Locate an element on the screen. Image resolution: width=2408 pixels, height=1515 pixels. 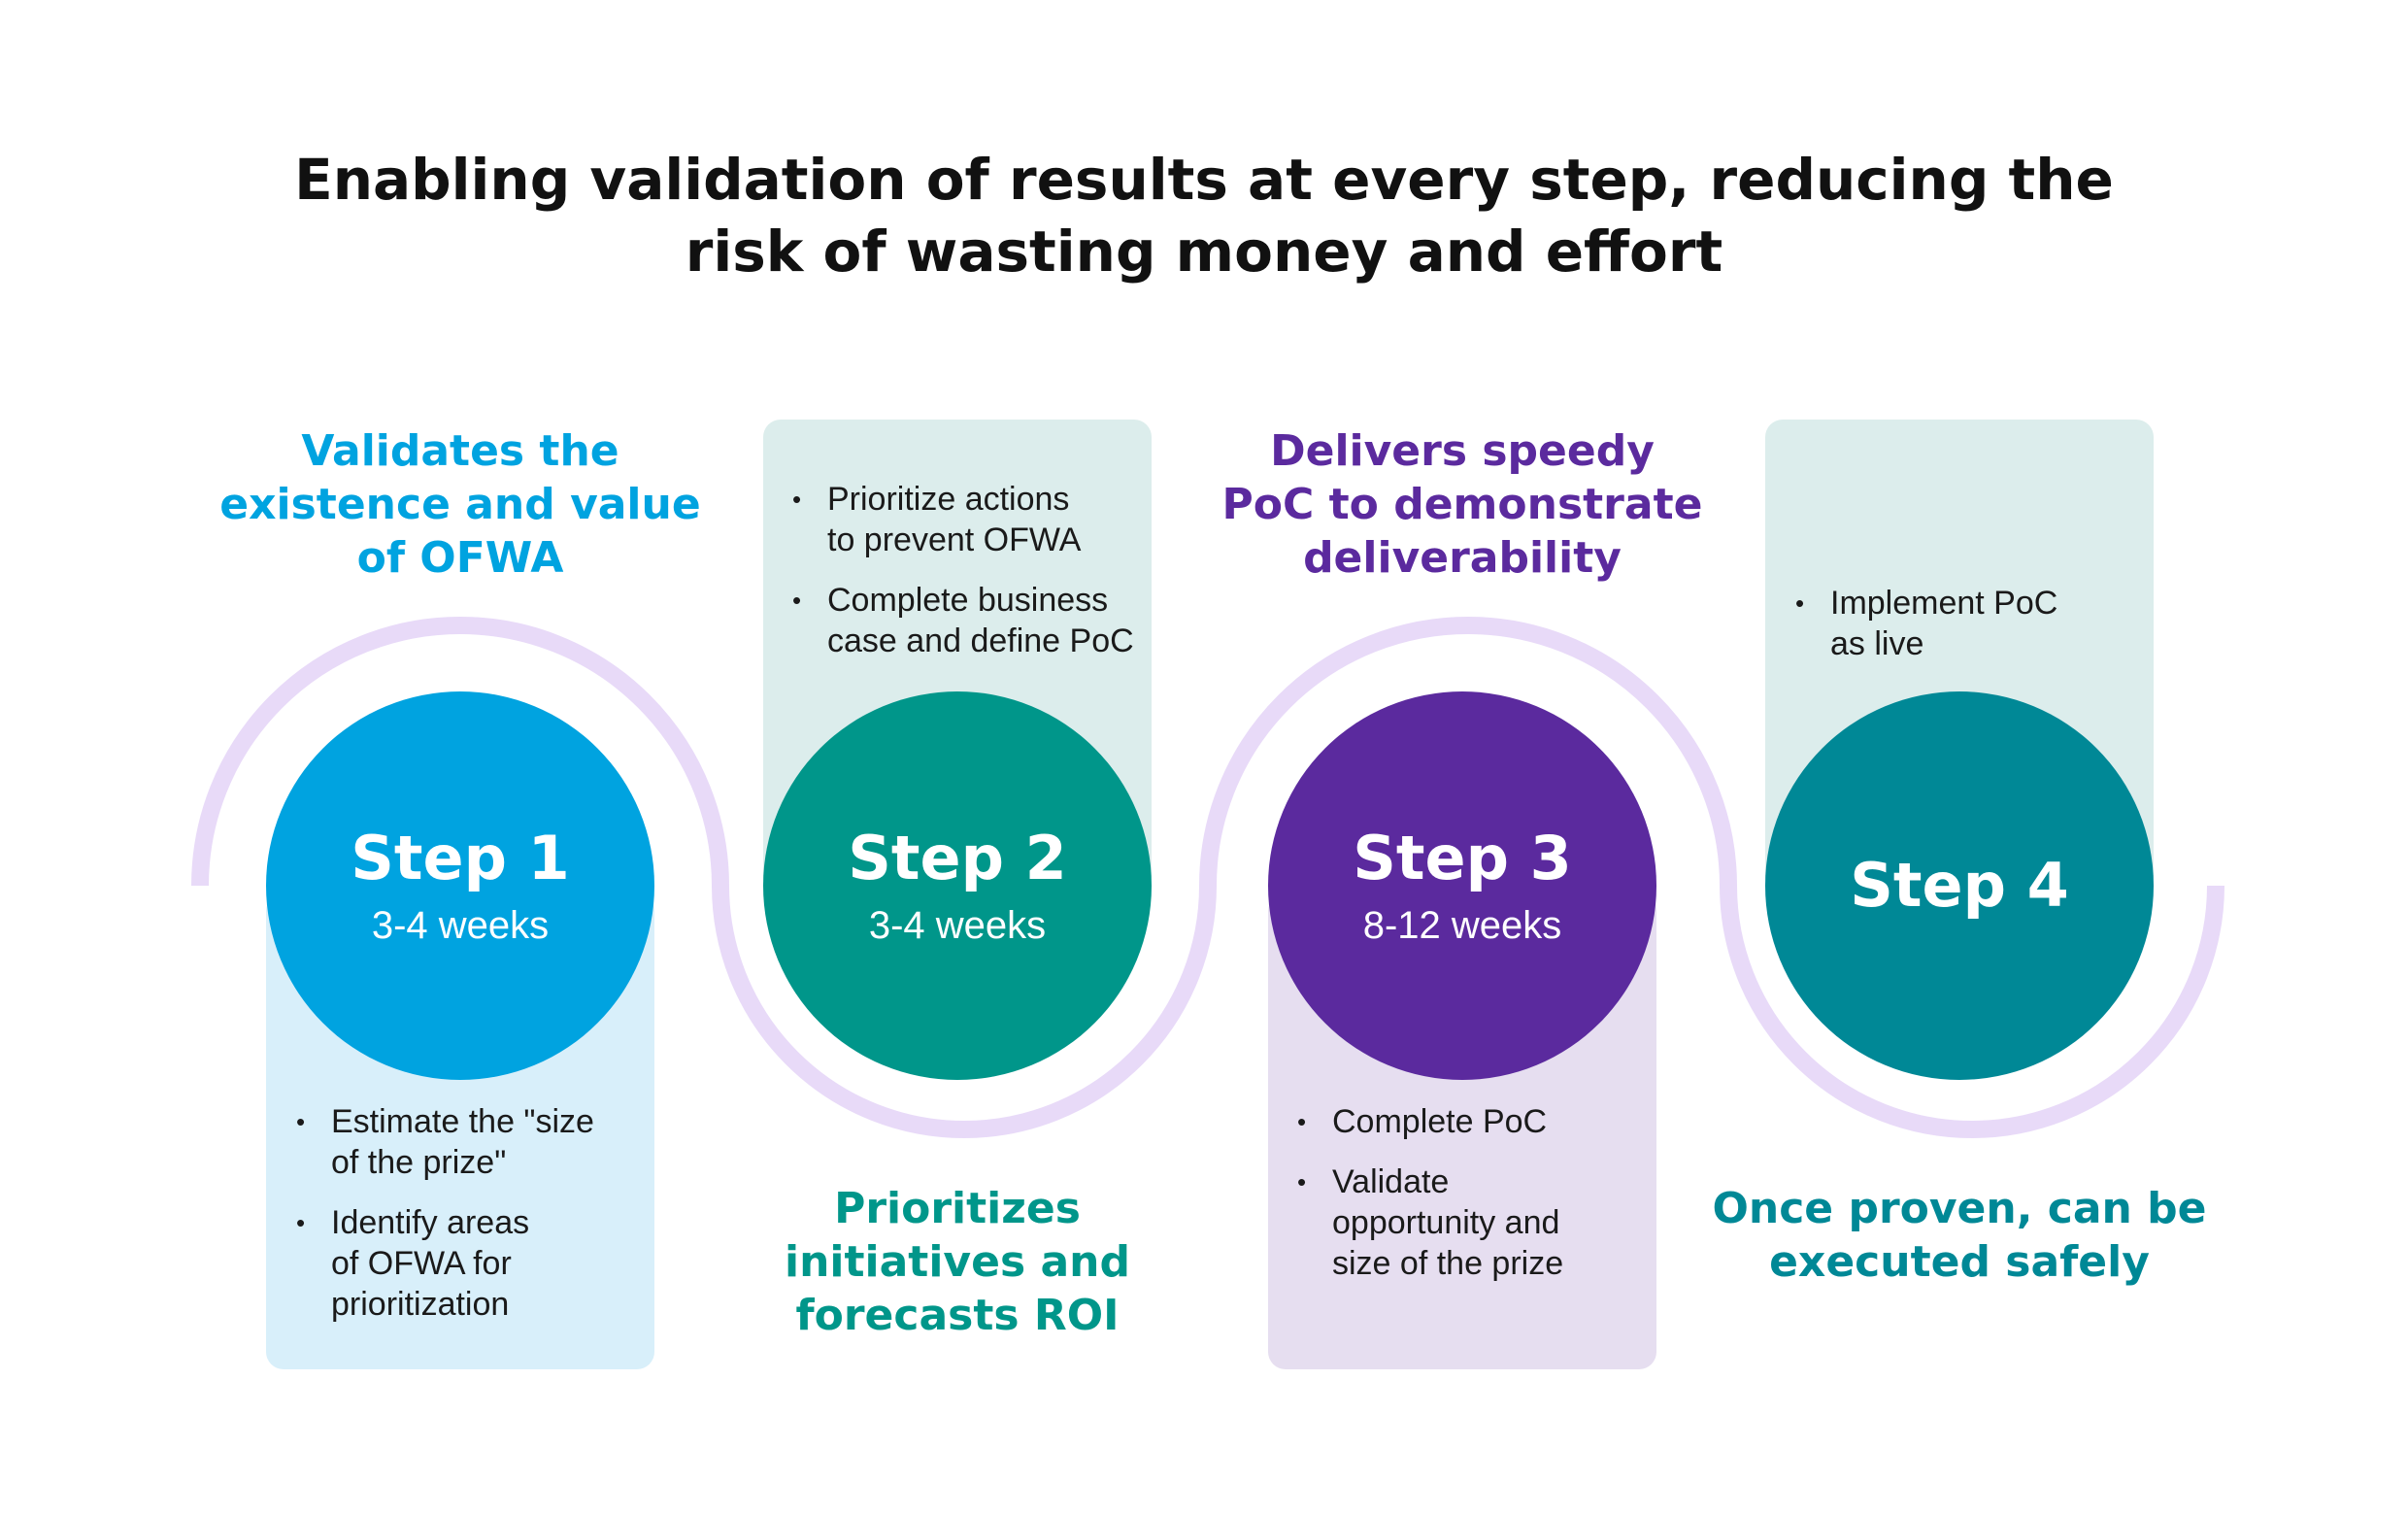
step2-bullet: Complete business case and define PoC is located at coordinates (972, 620).